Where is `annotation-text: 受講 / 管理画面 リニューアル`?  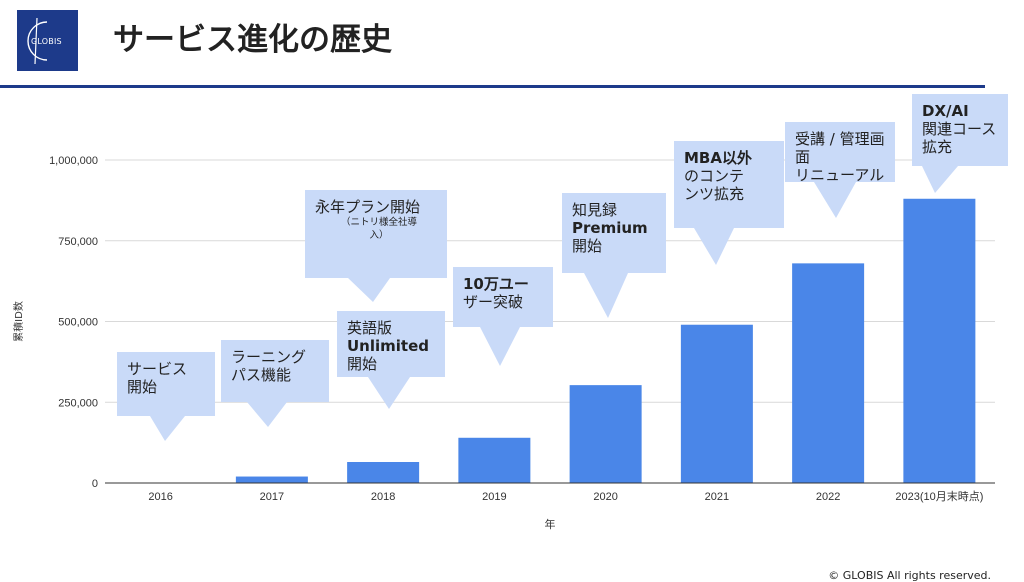 annotation-text: 受講 / 管理画面 リニューアル is located at coordinates (843, 157).